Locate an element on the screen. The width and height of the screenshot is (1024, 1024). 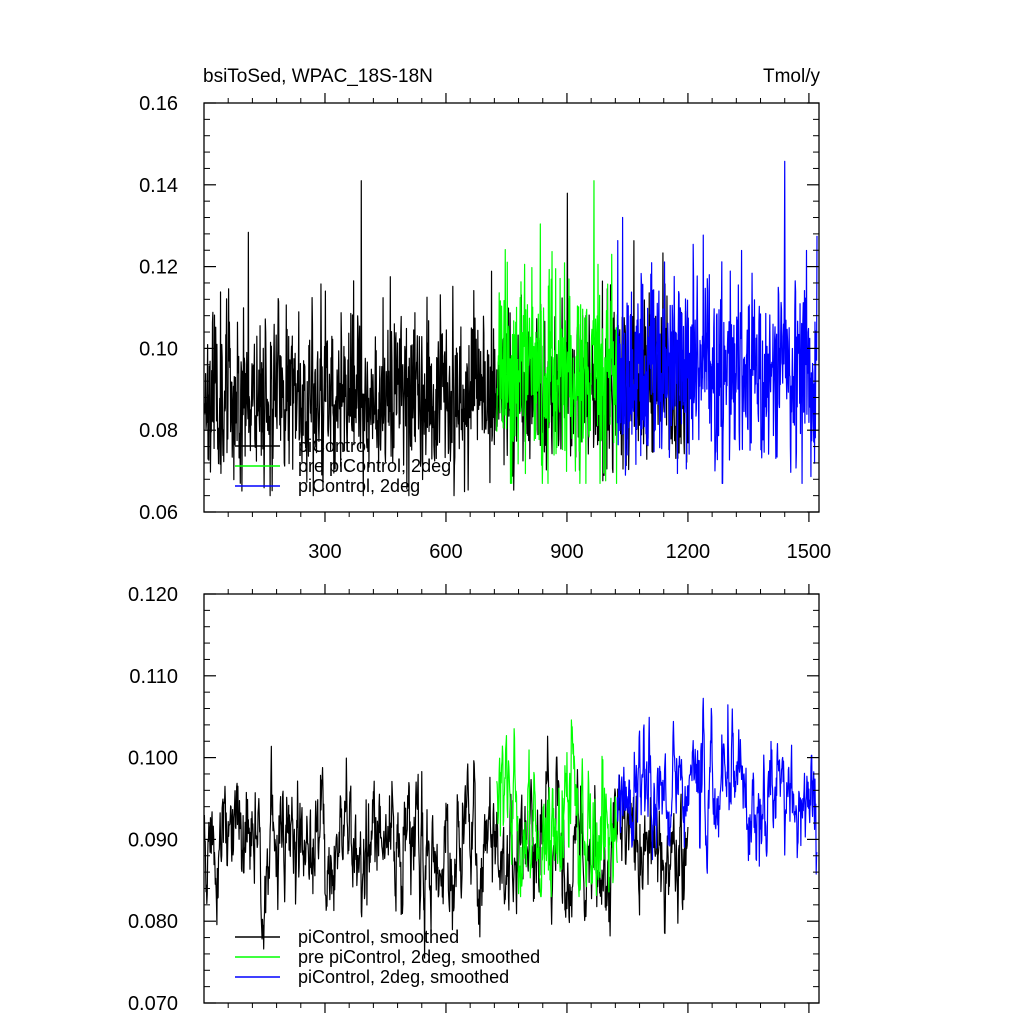
y-tick-label: 0.14 is located at coordinates (158, 186).